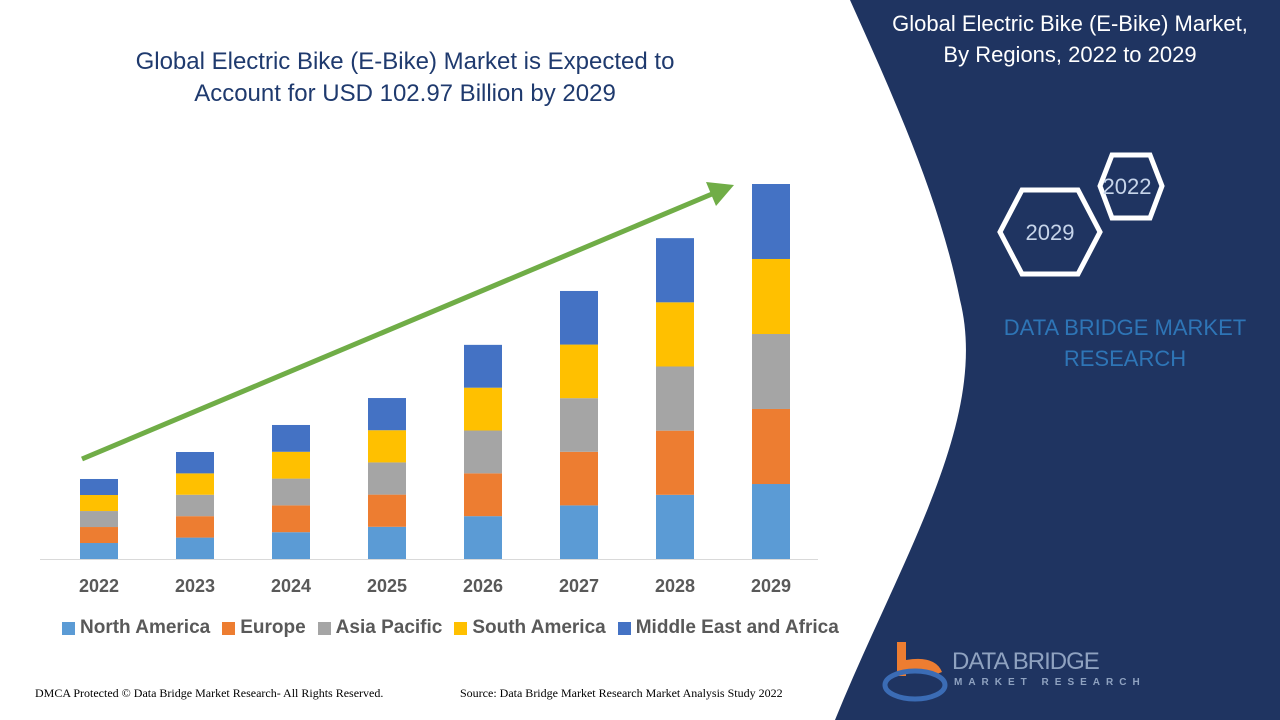  I want to click on bar-segment-2028-asia-pacific, so click(675, 398).